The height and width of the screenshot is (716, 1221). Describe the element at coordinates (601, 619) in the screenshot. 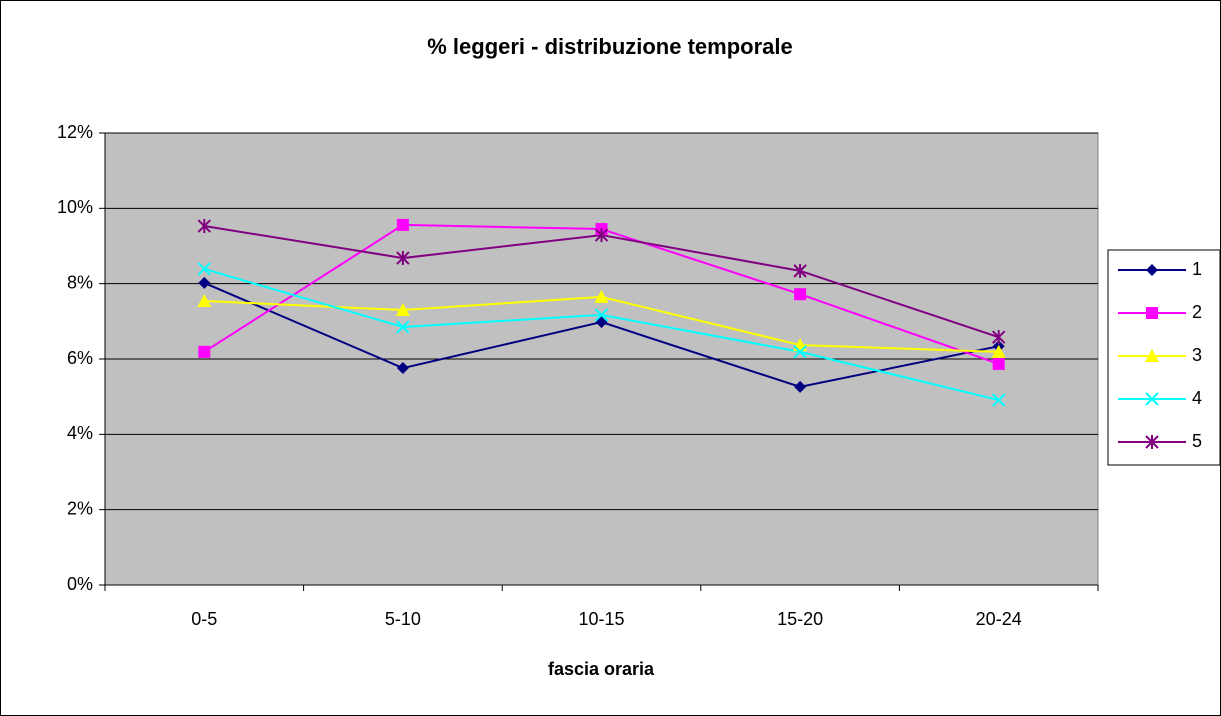

I see `x-tick-label: 10-15` at that location.